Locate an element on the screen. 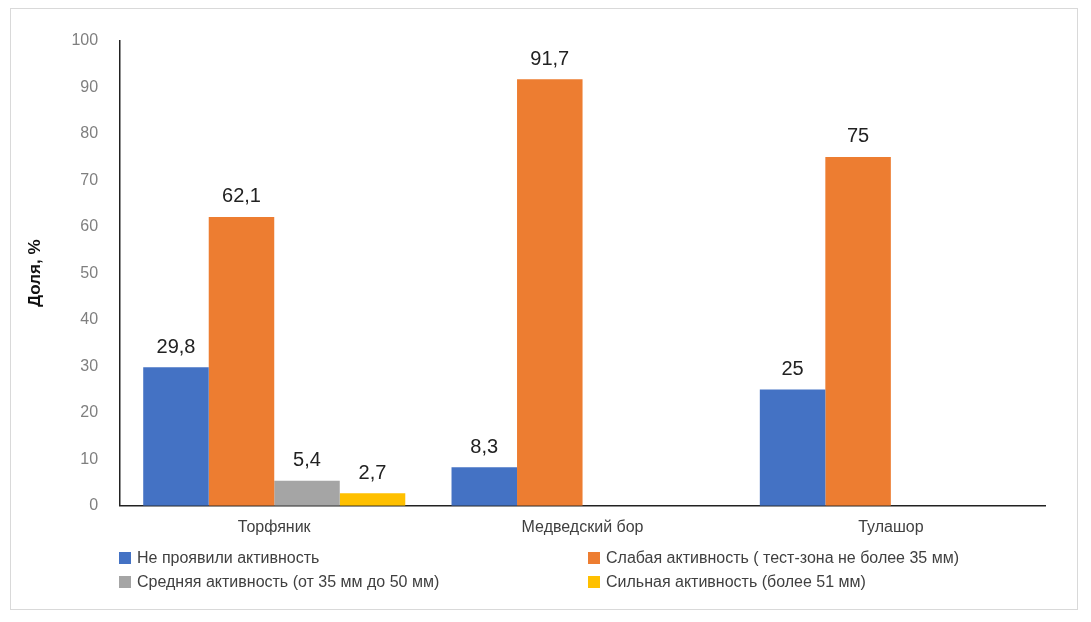 The image size is (1091, 622). legend-label: Сильная активность (более 51 мм) is located at coordinates (736, 582).